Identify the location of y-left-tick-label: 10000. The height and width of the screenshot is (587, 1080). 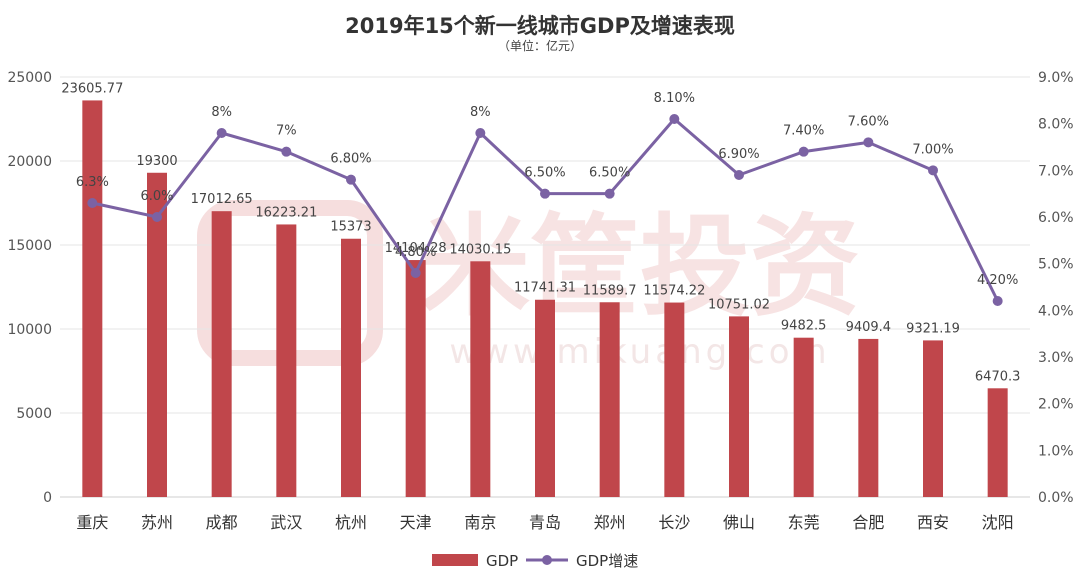
(29, 330).